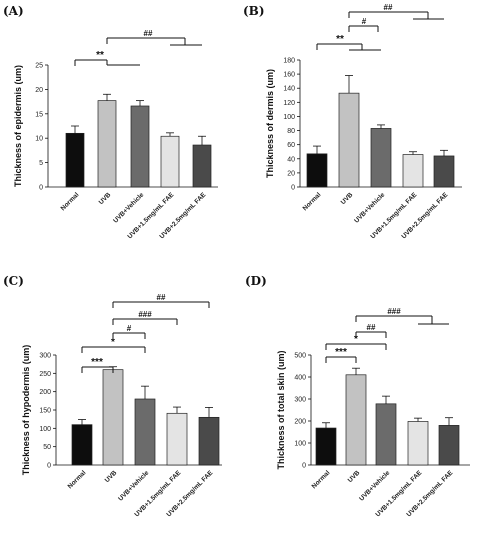 The height and width of the screenshot is (550, 488). What do you see at coordinates (97, 362) in the screenshot?
I see `significance-label: ***` at bounding box center [97, 362].